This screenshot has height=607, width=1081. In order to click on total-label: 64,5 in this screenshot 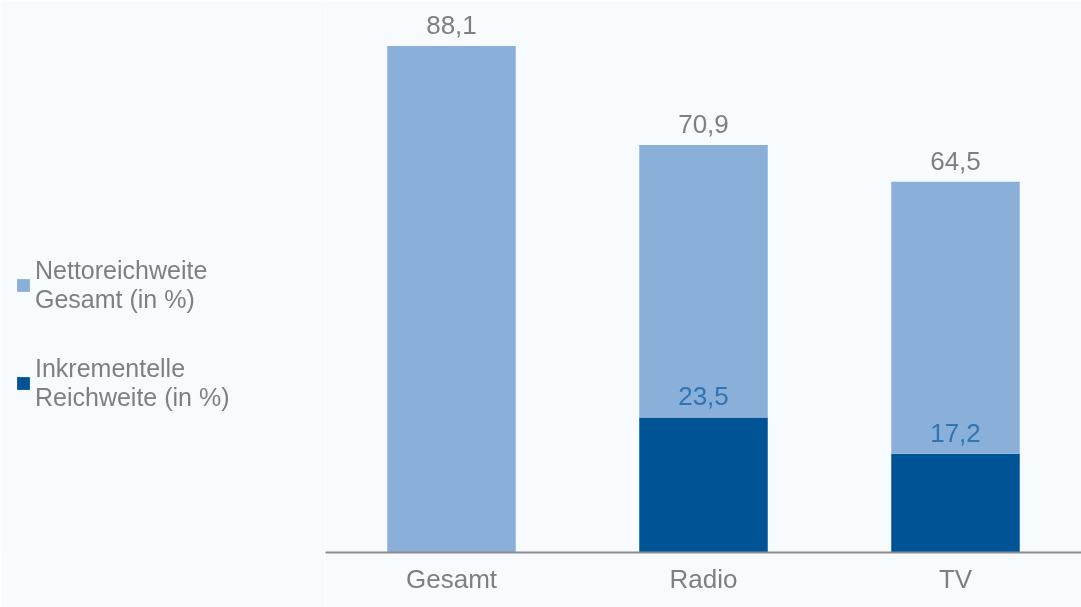, I will do `click(955, 160)`.